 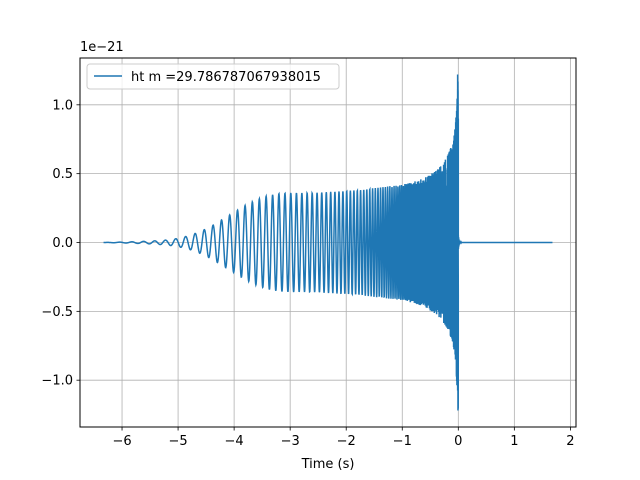 I want to click on x-tick-label: 0, so click(x=458, y=441).